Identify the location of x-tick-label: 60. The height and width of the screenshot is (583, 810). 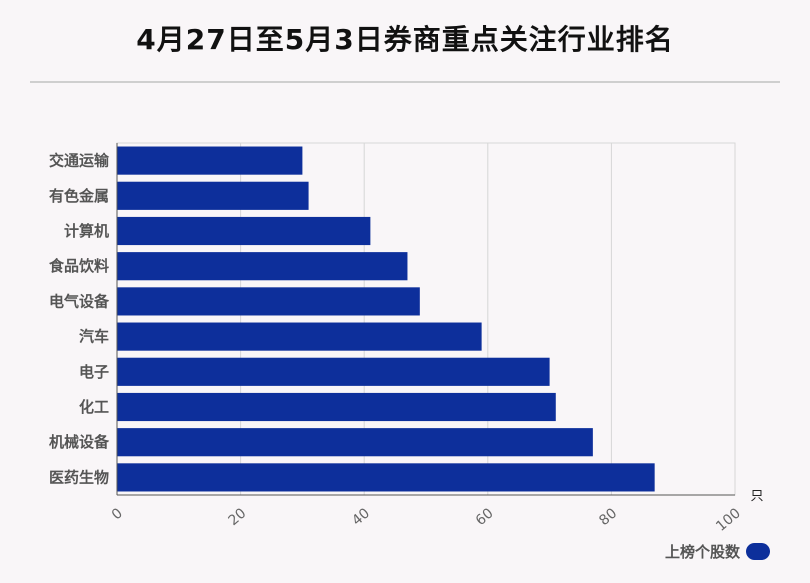
(485, 517).